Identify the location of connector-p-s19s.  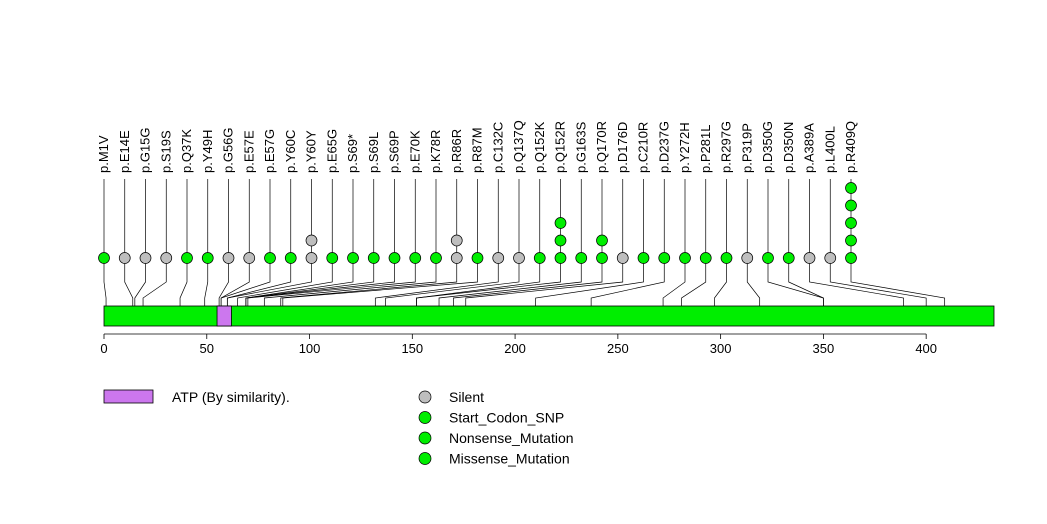
(154, 282).